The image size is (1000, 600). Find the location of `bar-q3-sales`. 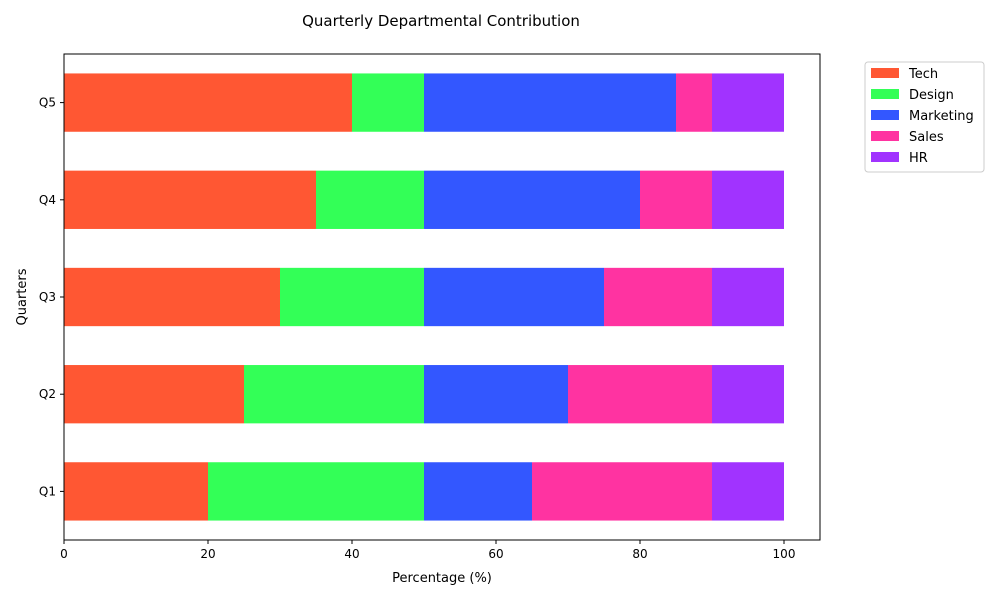

bar-q3-sales is located at coordinates (658, 297).